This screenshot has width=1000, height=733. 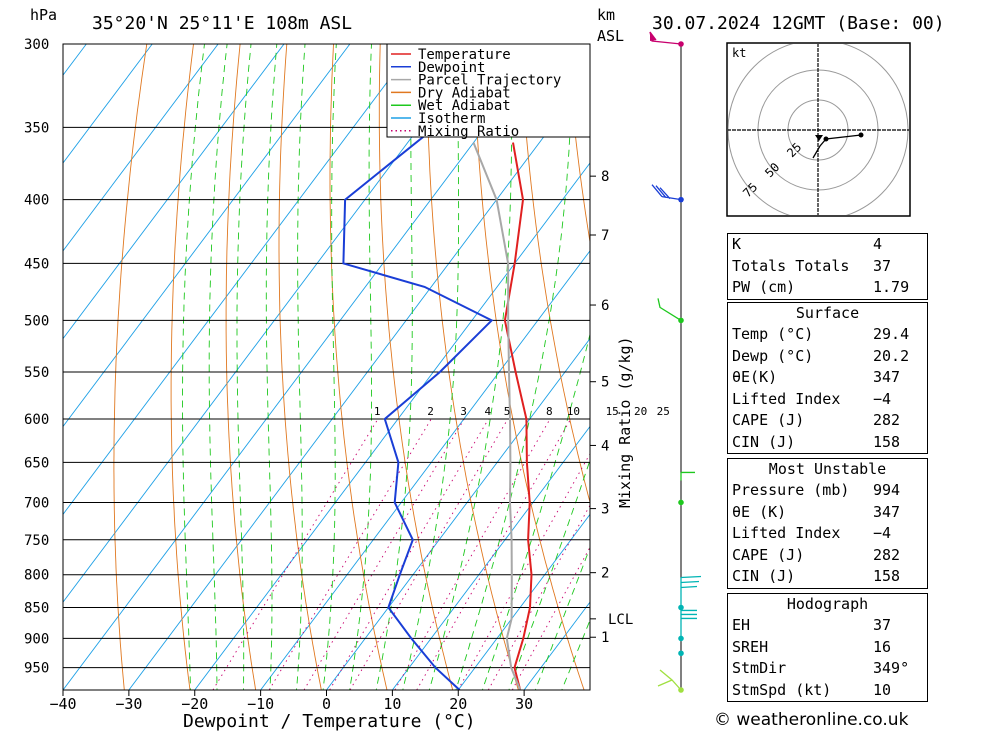 What do you see at coordinates (764, 441) in the screenshot?
I see `sfc-cin-label: CIN (J)` at bounding box center [764, 441].